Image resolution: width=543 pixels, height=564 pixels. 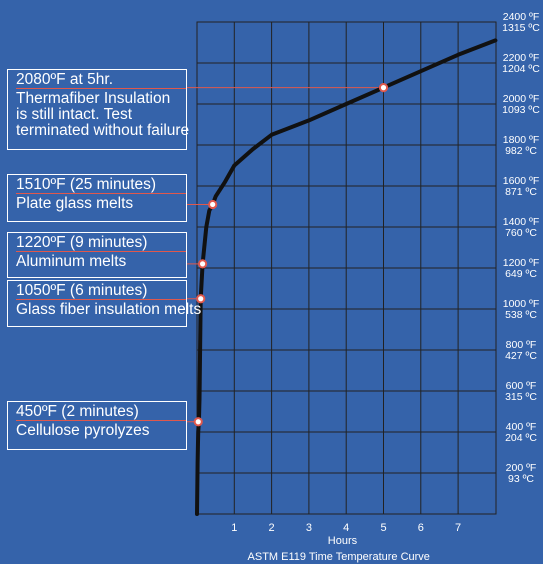 I want to click on y-tick-label: 800 ºF 427 ºC, so click(x=521, y=350).